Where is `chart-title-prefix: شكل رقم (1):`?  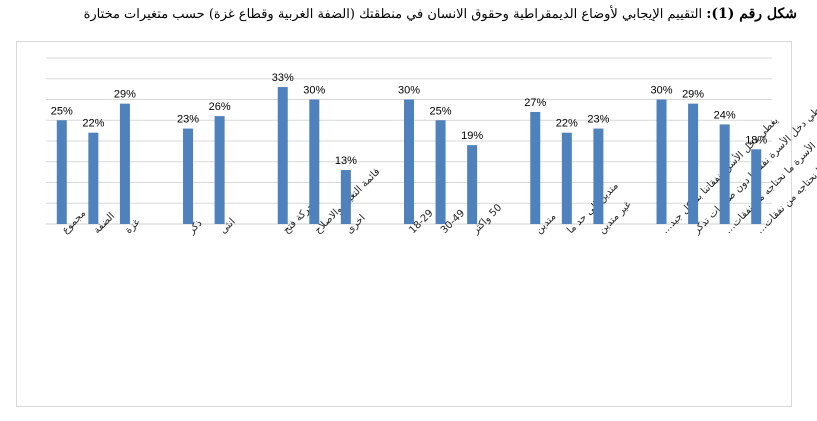 chart-title-prefix: شكل رقم (1): is located at coordinates (751, 14).